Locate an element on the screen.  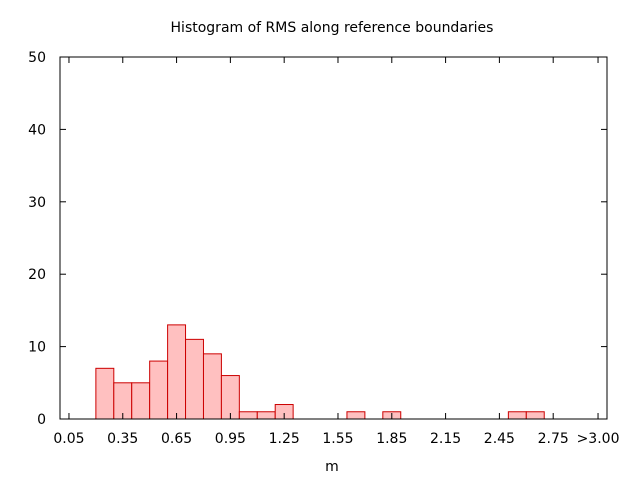
y-tick-label: 40 is located at coordinates (37, 130).